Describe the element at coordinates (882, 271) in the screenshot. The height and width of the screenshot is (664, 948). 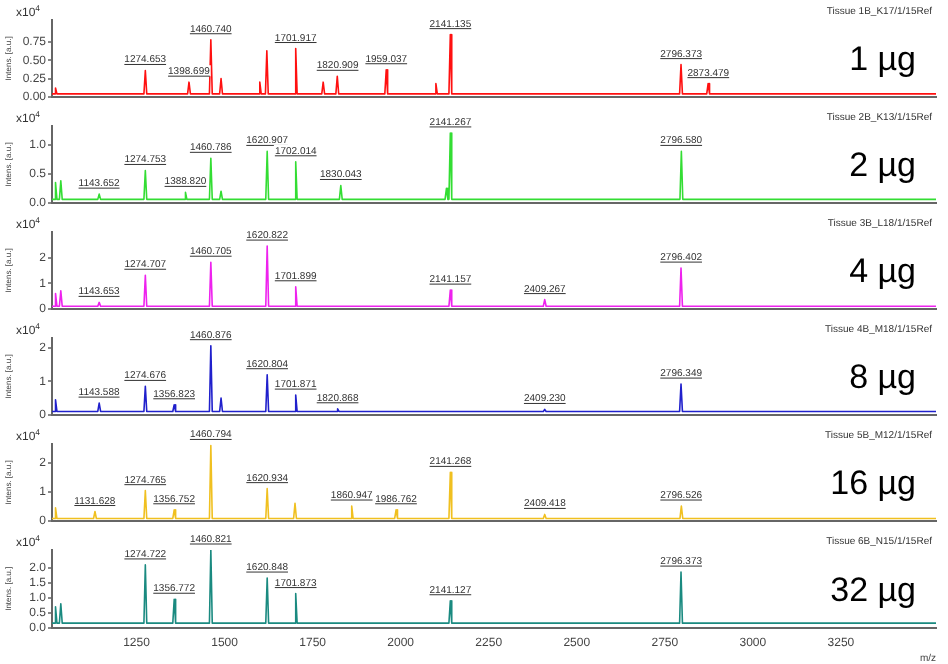
I see `annotation: 4 µg` at that location.